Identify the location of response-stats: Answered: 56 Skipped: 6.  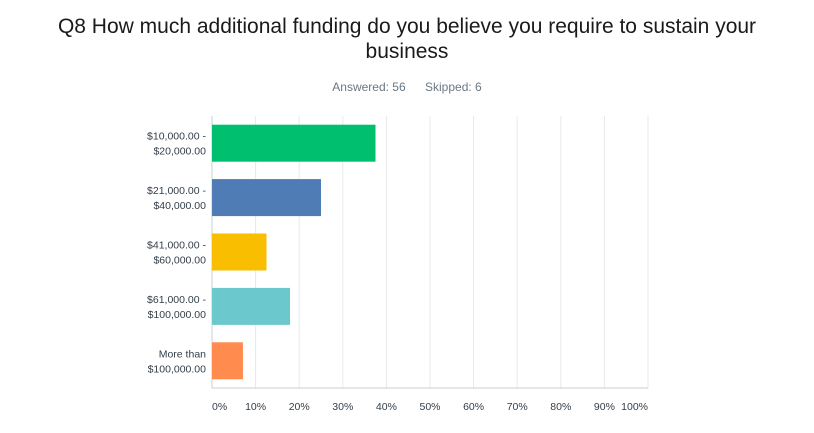
(407, 87).